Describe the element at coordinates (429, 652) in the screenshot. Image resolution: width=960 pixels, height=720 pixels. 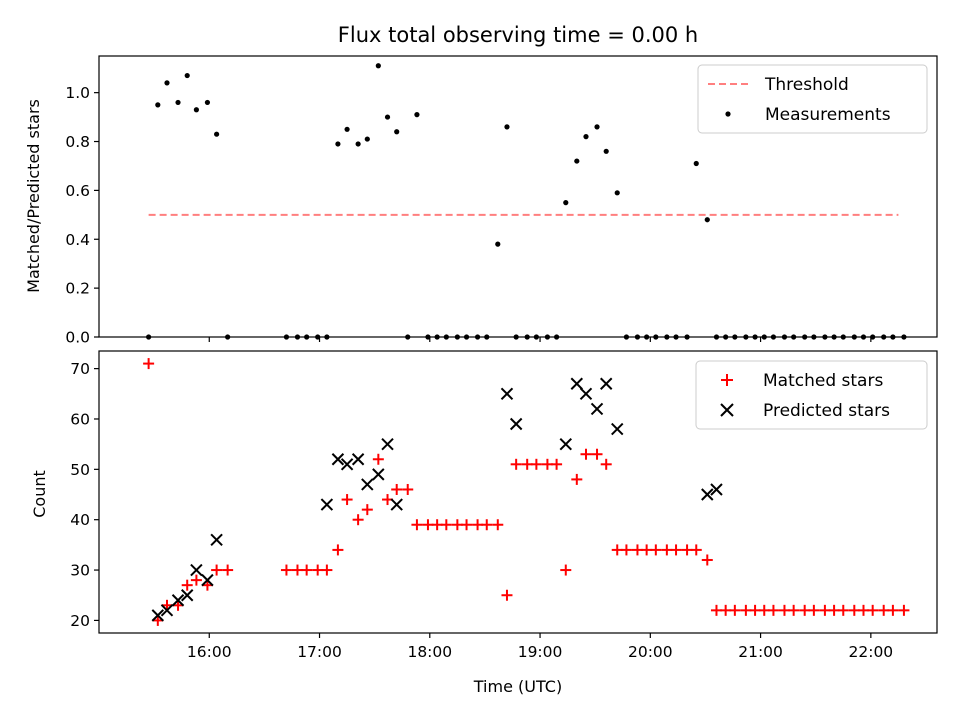
I see `x-tick-label: 18:00` at that location.